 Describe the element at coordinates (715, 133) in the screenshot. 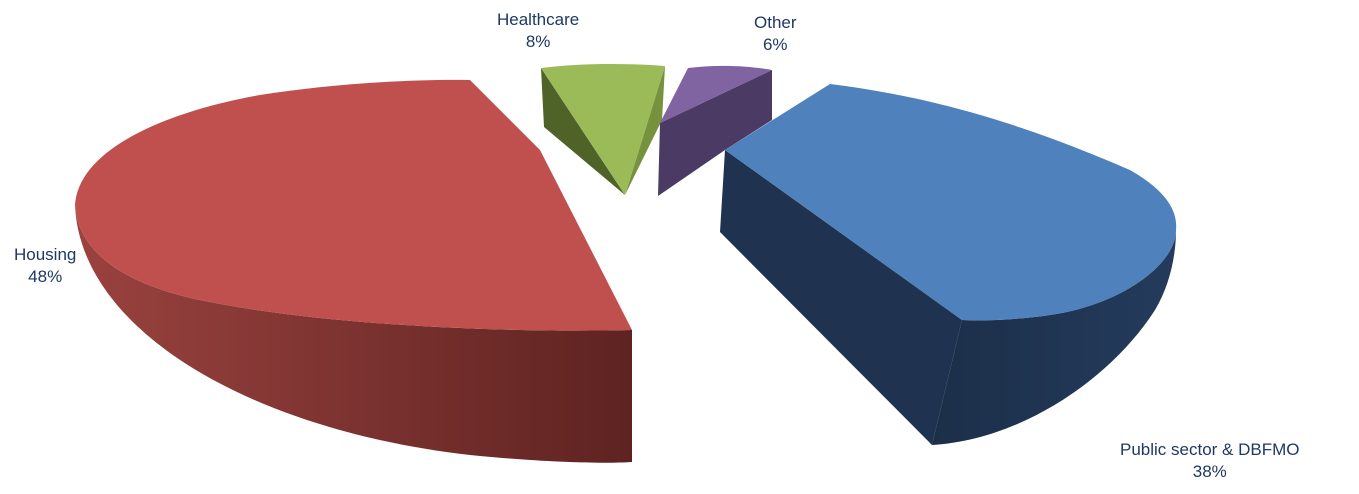

I see `slice-other-side` at that location.